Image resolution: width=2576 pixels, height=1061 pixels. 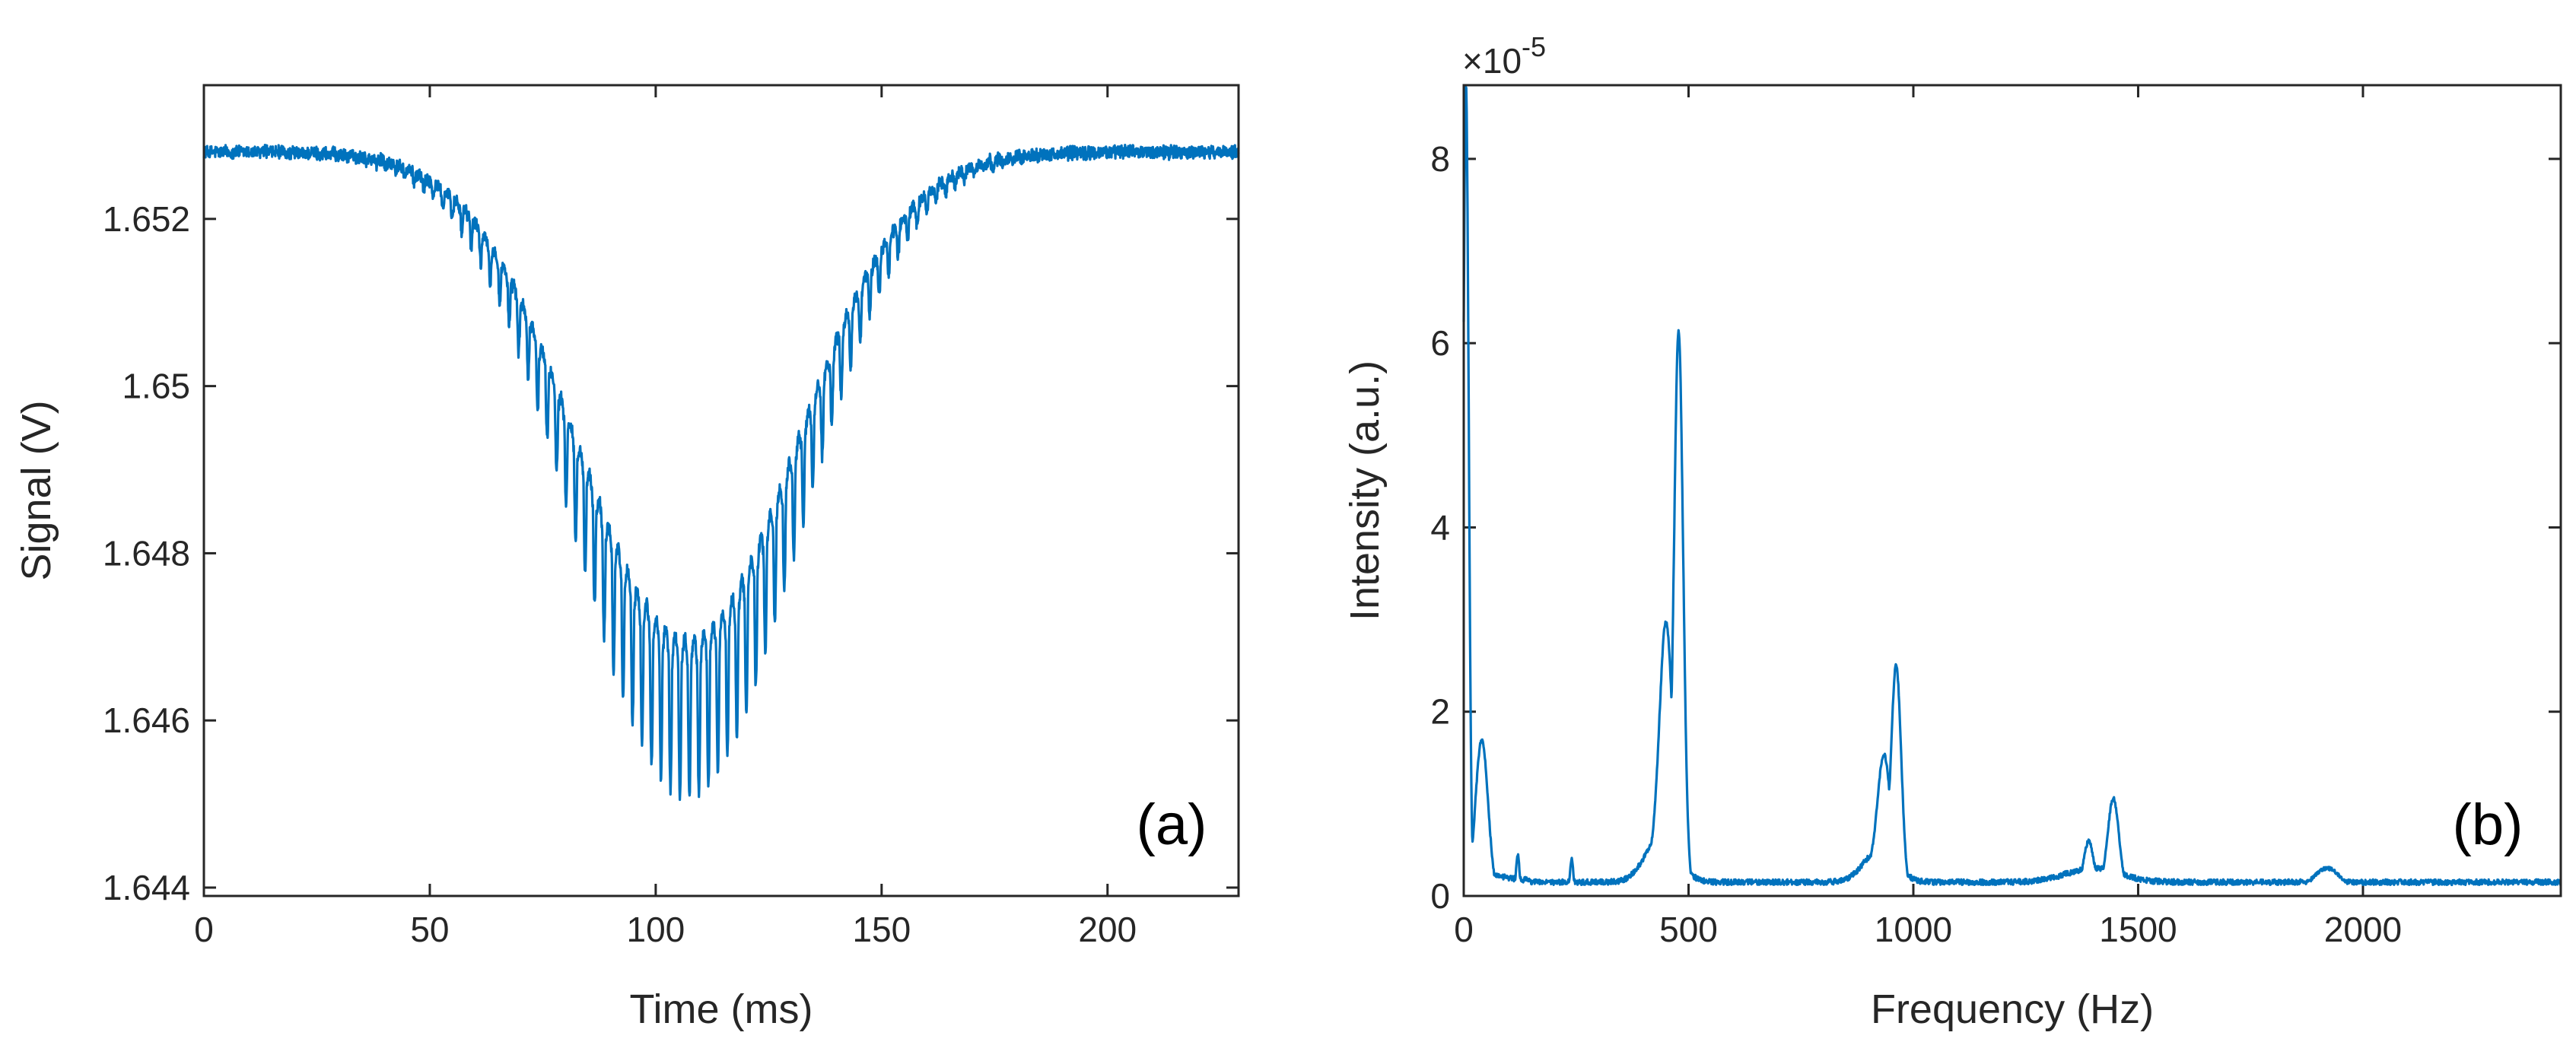 What do you see at coordinates (2488, 825) in the screenshot?
I see `chart-b-panel-label: (b)` at bounding box center [2488, 825].